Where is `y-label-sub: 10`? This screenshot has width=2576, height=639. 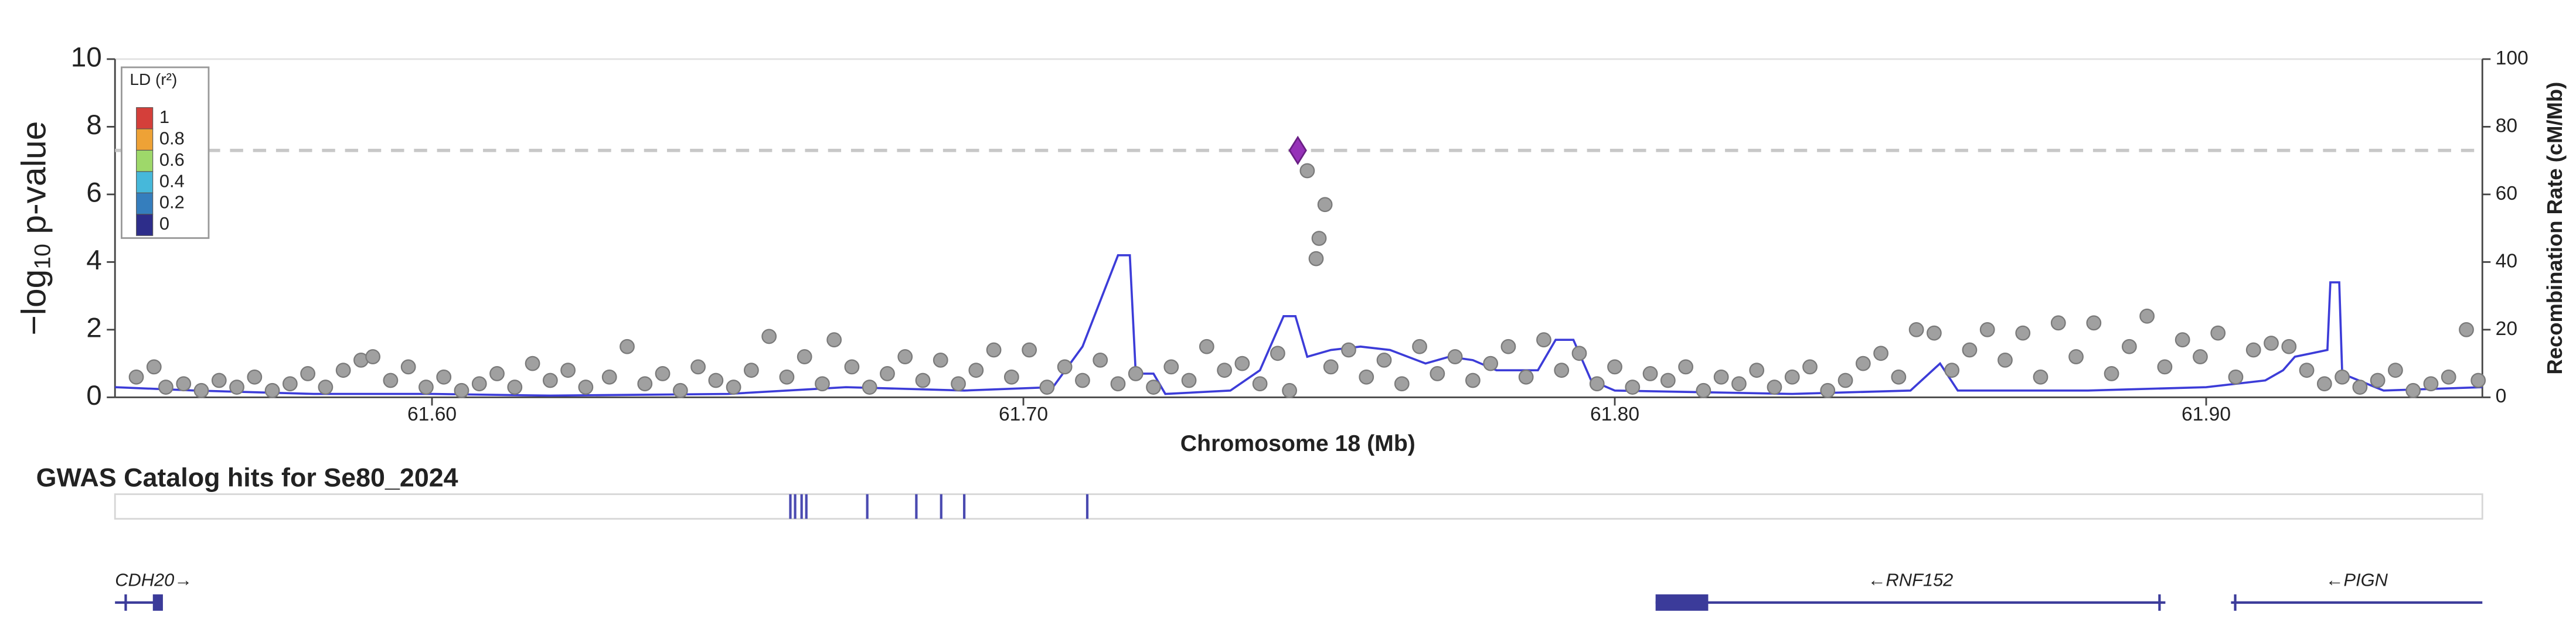
y-label-sub: 10 is located at coordinates (43, 257).